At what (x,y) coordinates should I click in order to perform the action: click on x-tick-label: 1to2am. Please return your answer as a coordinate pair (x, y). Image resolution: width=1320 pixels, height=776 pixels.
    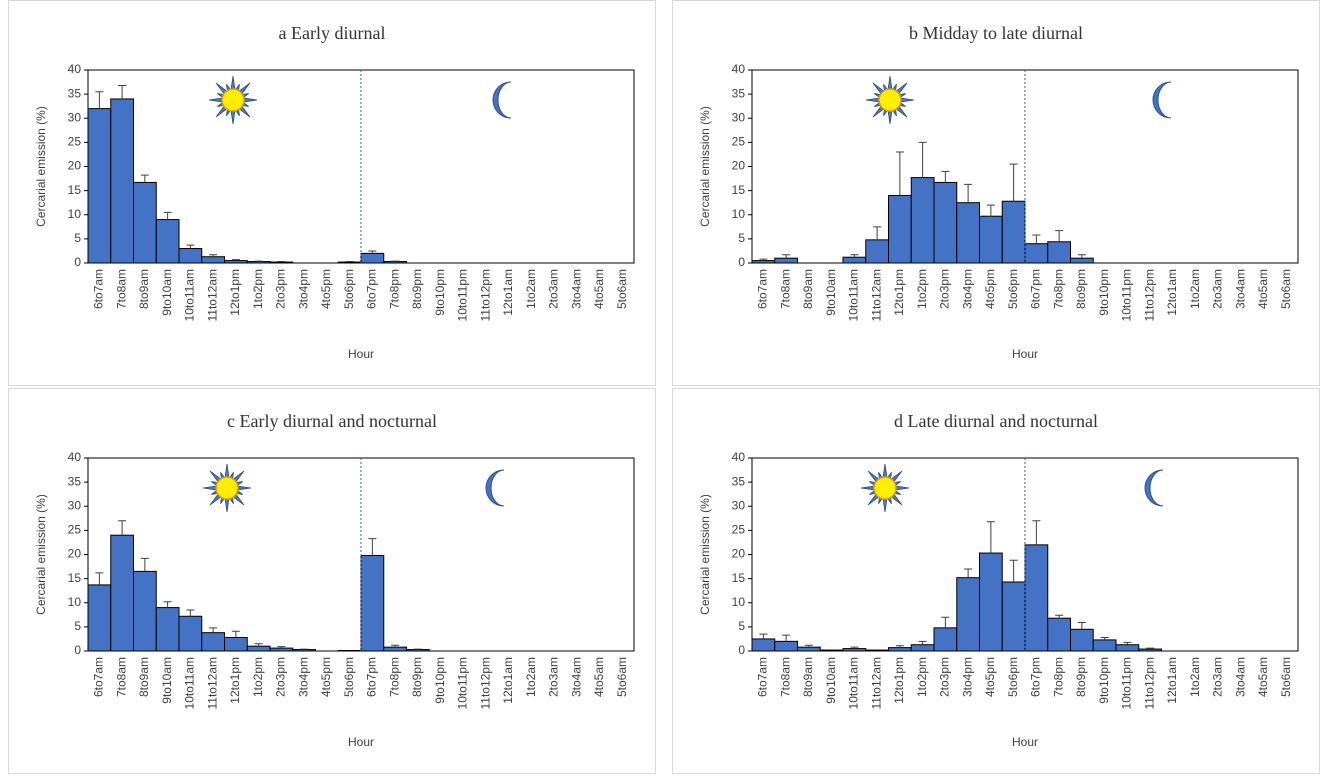
    Looking at the image, I should click on (1195, 289).